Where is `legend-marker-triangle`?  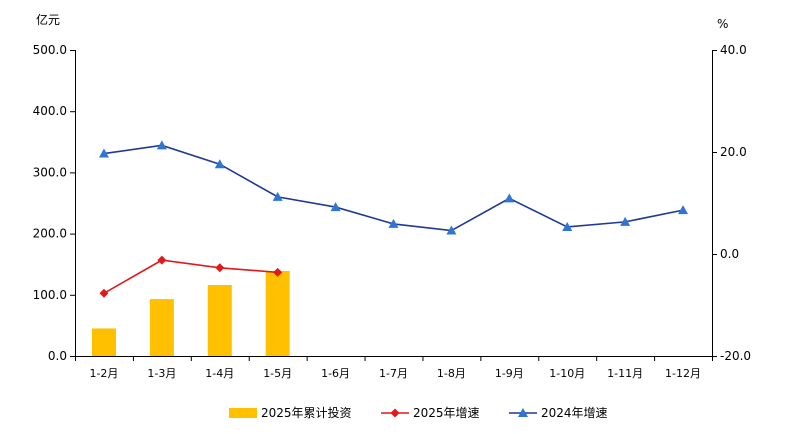 legend-marker-triangle is located at coordinates (523, 412).